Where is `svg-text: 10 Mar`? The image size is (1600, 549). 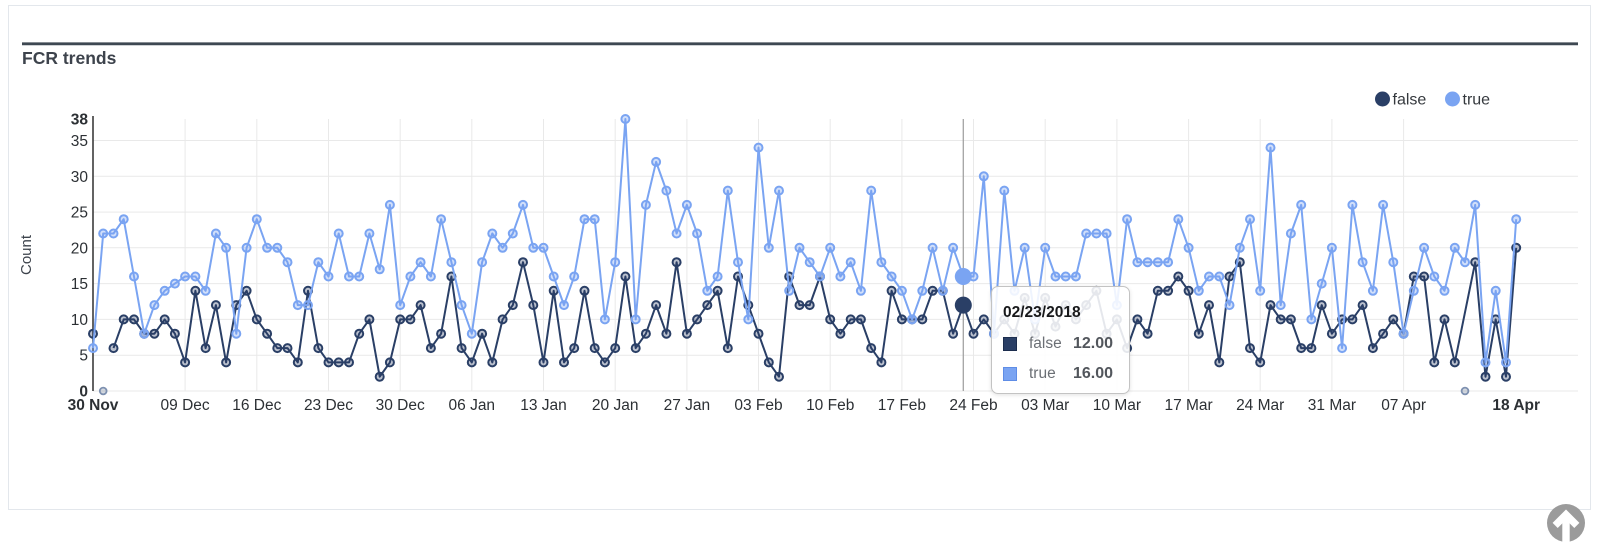
svg-text: 10 Mar is located at coordinates (1117, 405).